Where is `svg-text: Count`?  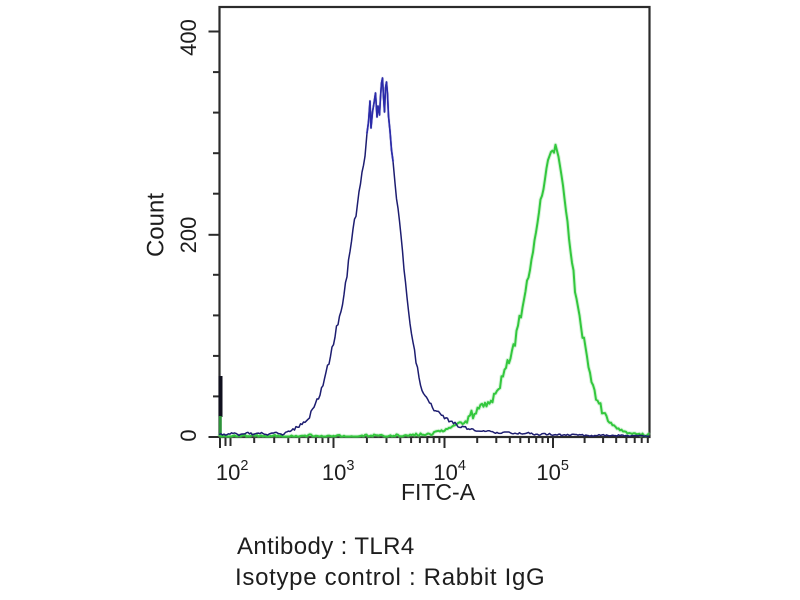
svg-text: Count is located at coordinates (156, 225).